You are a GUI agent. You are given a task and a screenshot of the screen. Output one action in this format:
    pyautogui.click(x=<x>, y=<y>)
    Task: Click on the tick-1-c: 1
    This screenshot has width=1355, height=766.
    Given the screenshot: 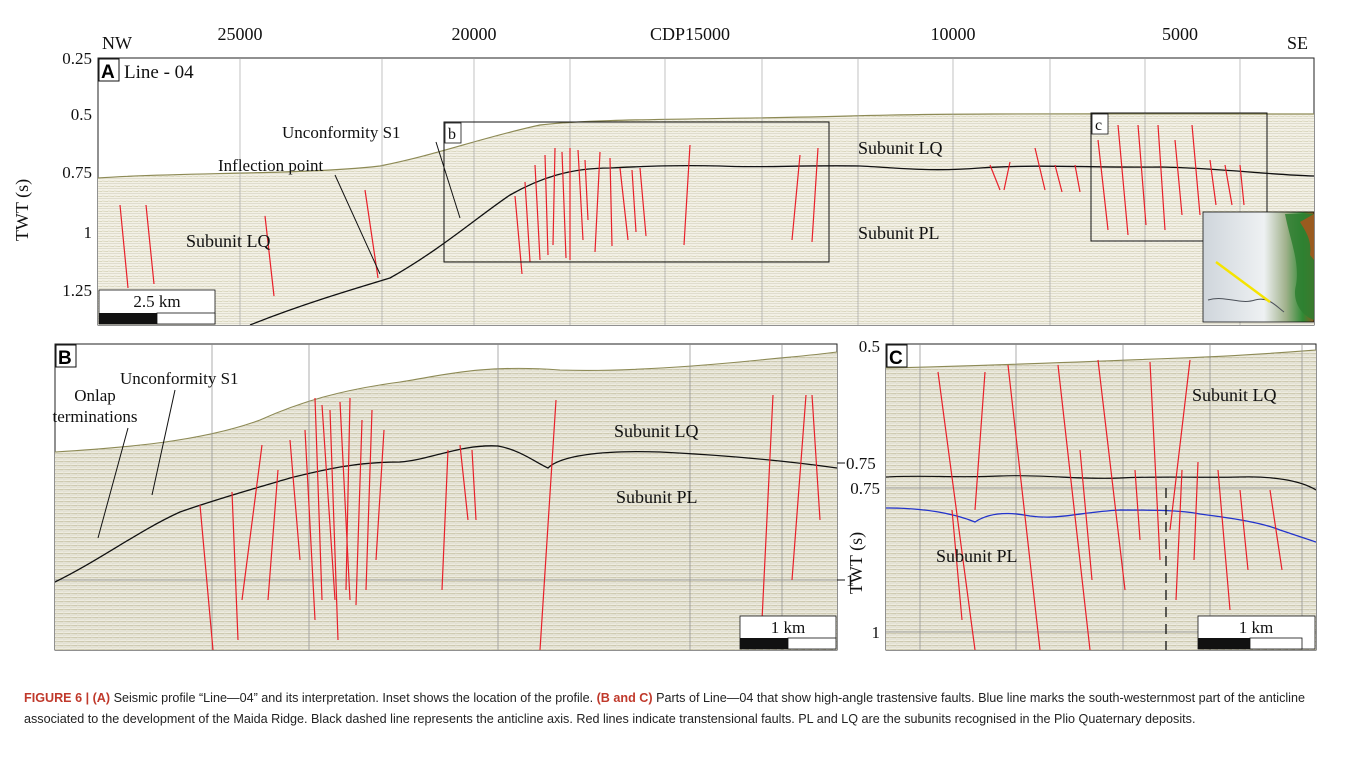 What is the action you would take?
    pyautogui.click(x=876, y=632)
    